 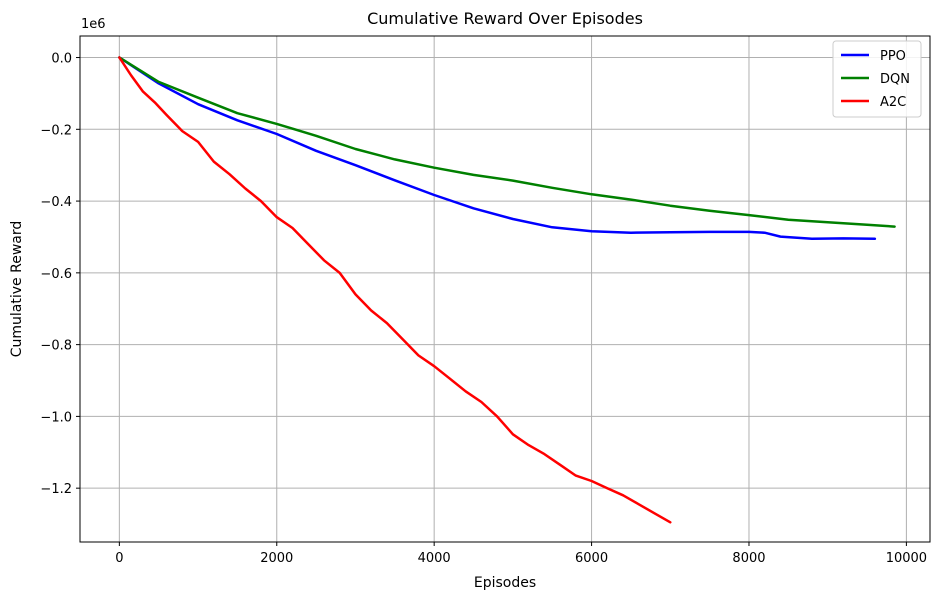 I want to click on y-tick-label: −0.4, so click(x=56, y=202).